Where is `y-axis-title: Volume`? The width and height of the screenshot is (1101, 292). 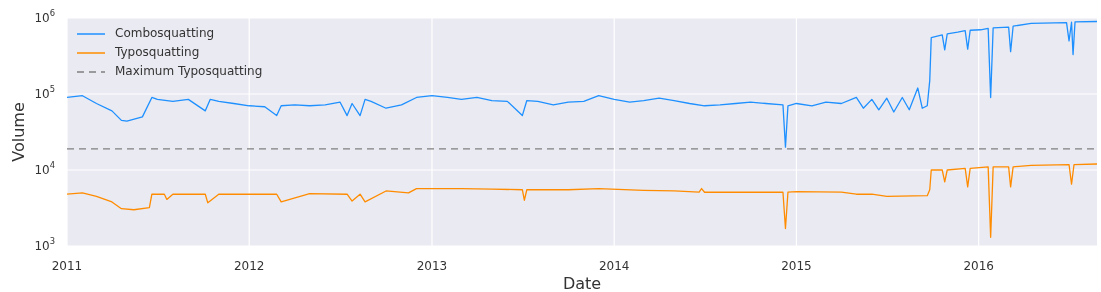 y-axis-title: Volume is located at coordinates (18, 132).